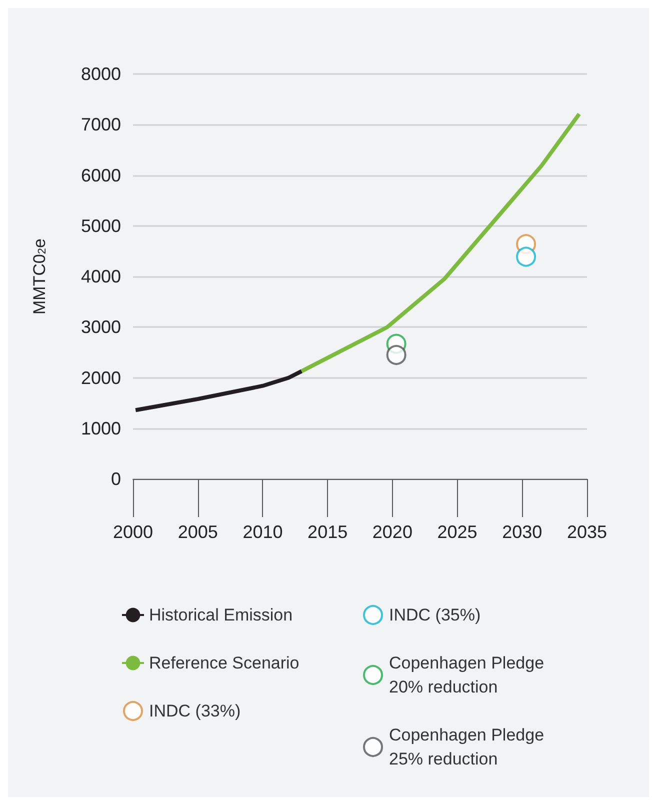  Describe the element at coordinates (221, 615) in the screenshot. I see `legend-label: Historical Emission` at that location.